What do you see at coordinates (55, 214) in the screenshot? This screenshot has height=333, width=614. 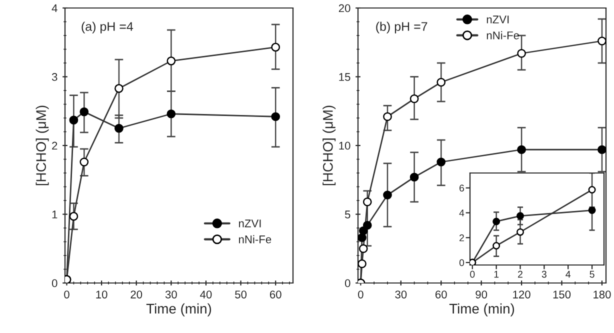 I see `y-tick-label: 1` at bounding box center [55, 214].